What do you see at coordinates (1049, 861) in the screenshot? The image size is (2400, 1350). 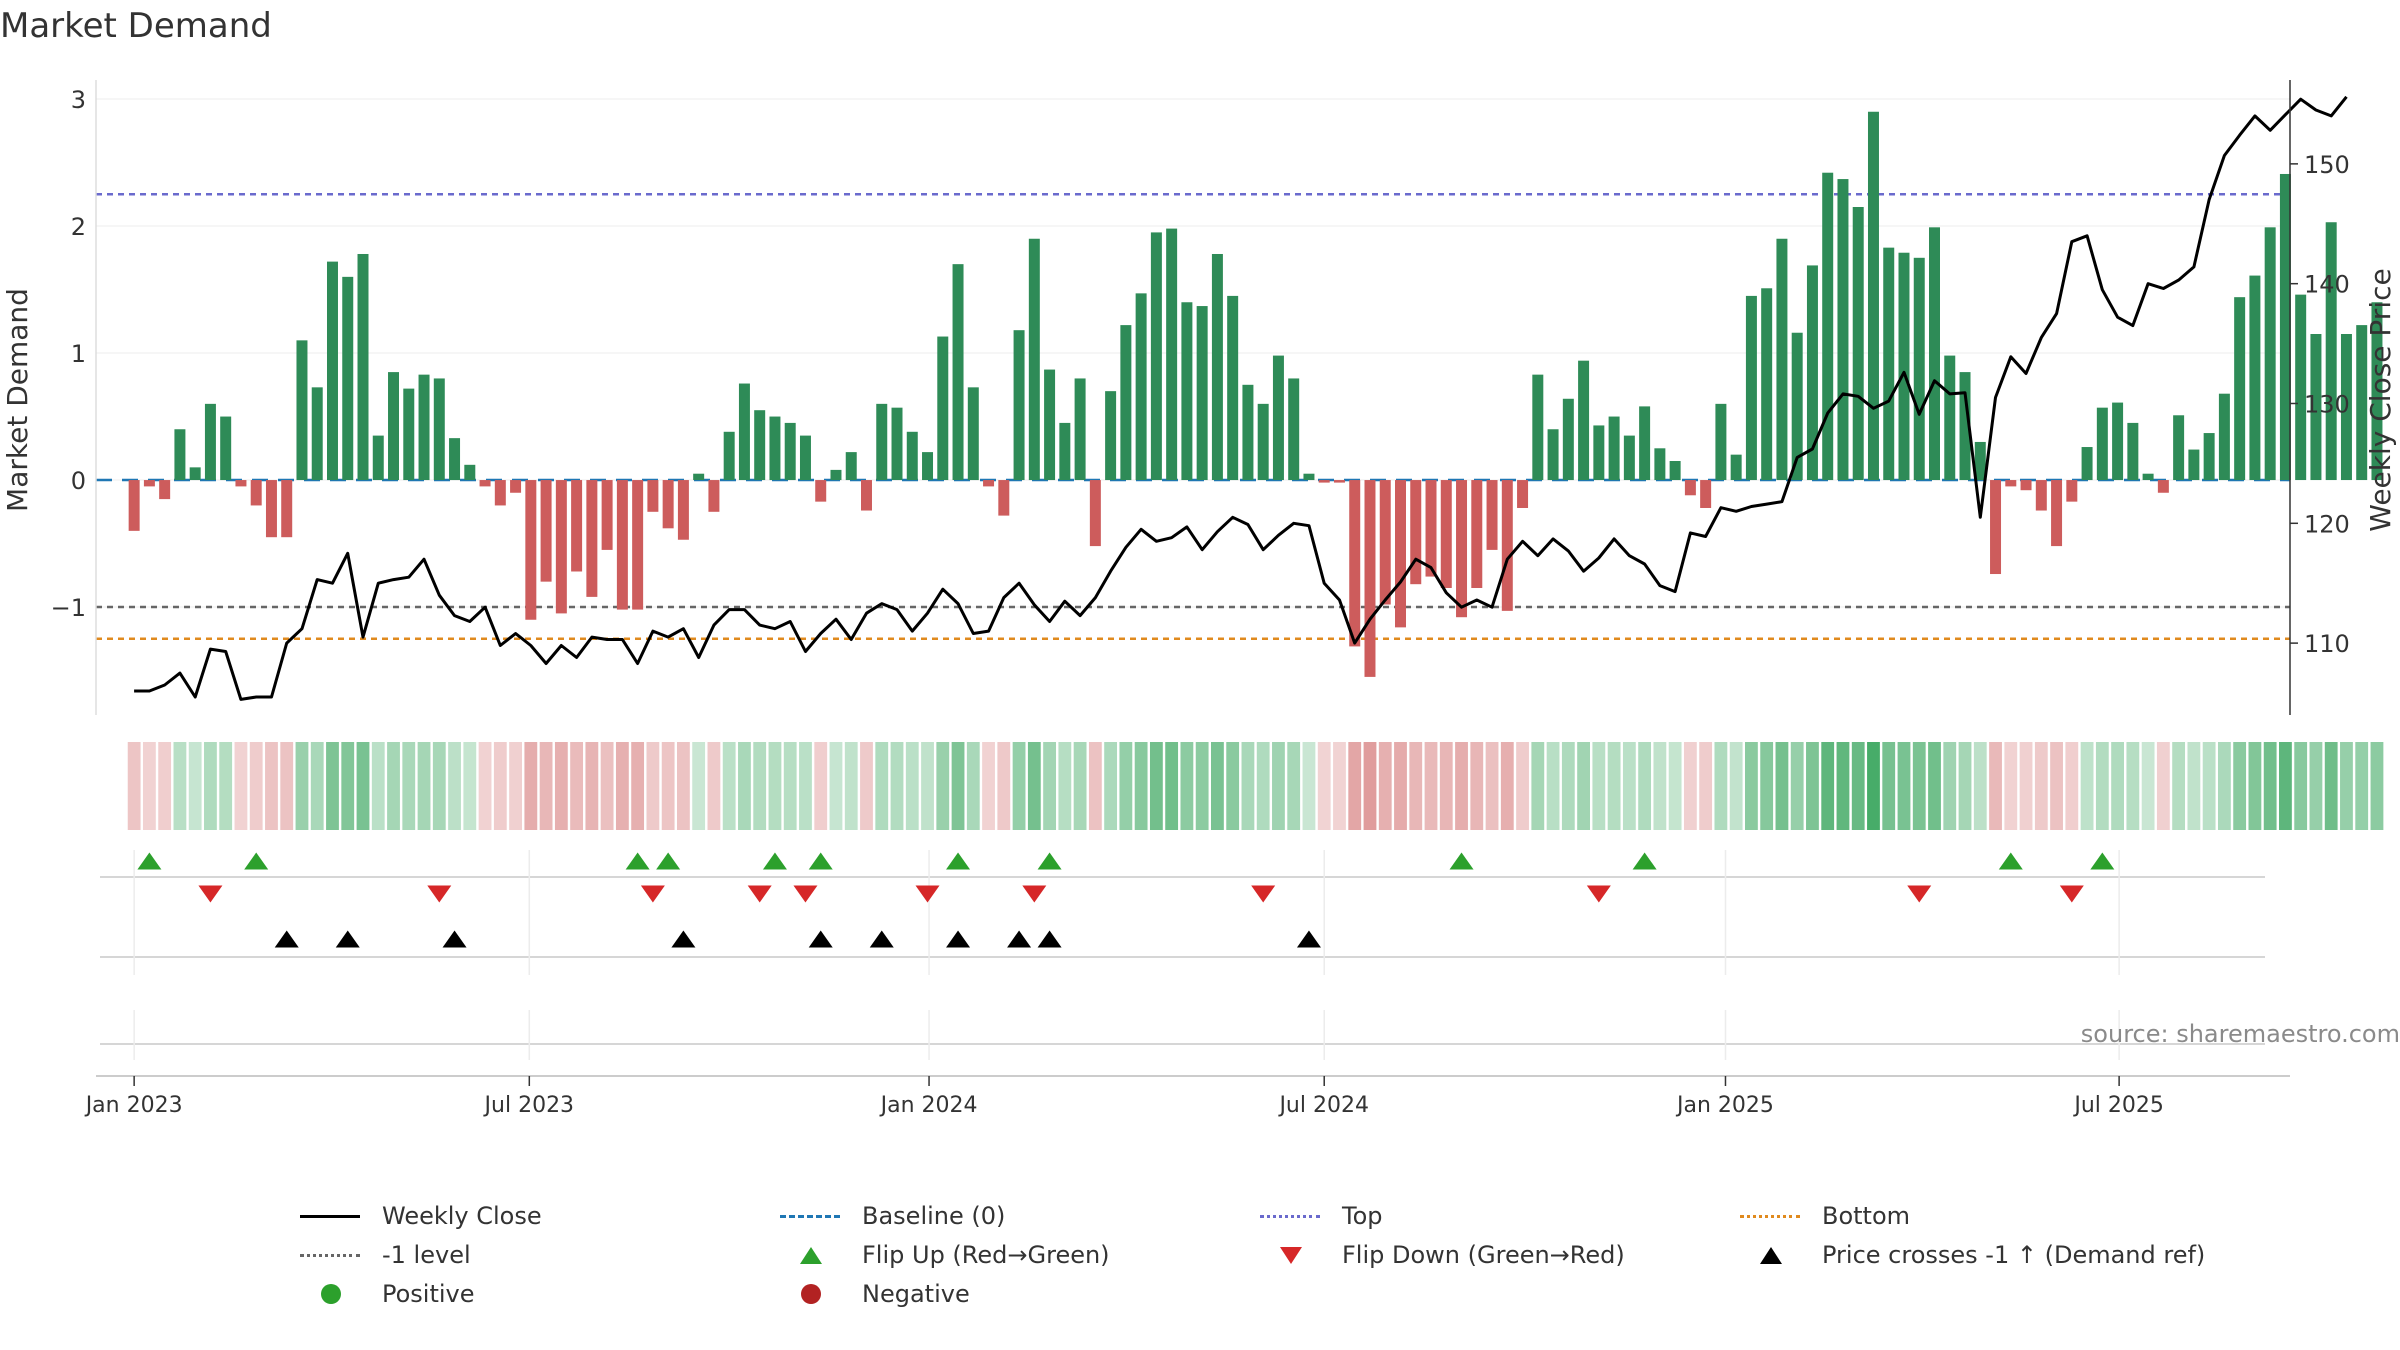 I see `flip-up-marker` at bounding box center [1049, 861].